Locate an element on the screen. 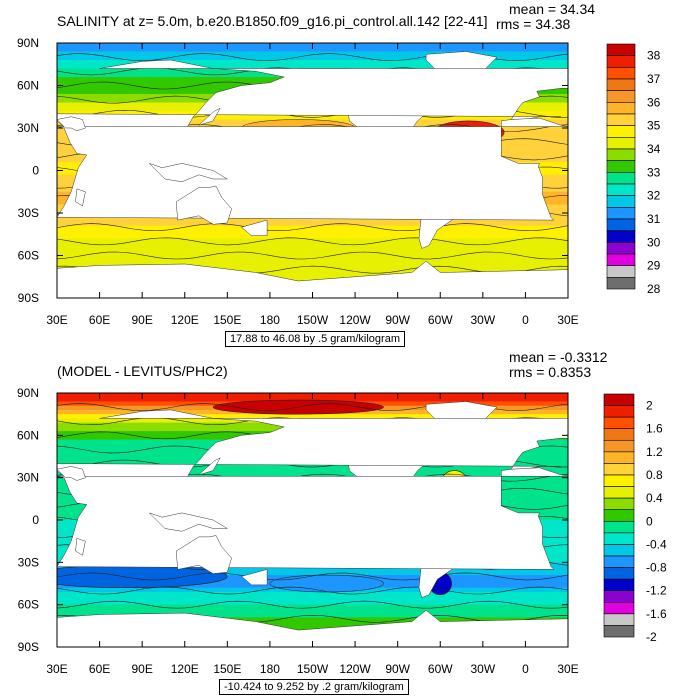 Image resolution: width=700 pixels, height=700 pixels. colorbar-label: -1.2 is located at coordinates (656, 591).